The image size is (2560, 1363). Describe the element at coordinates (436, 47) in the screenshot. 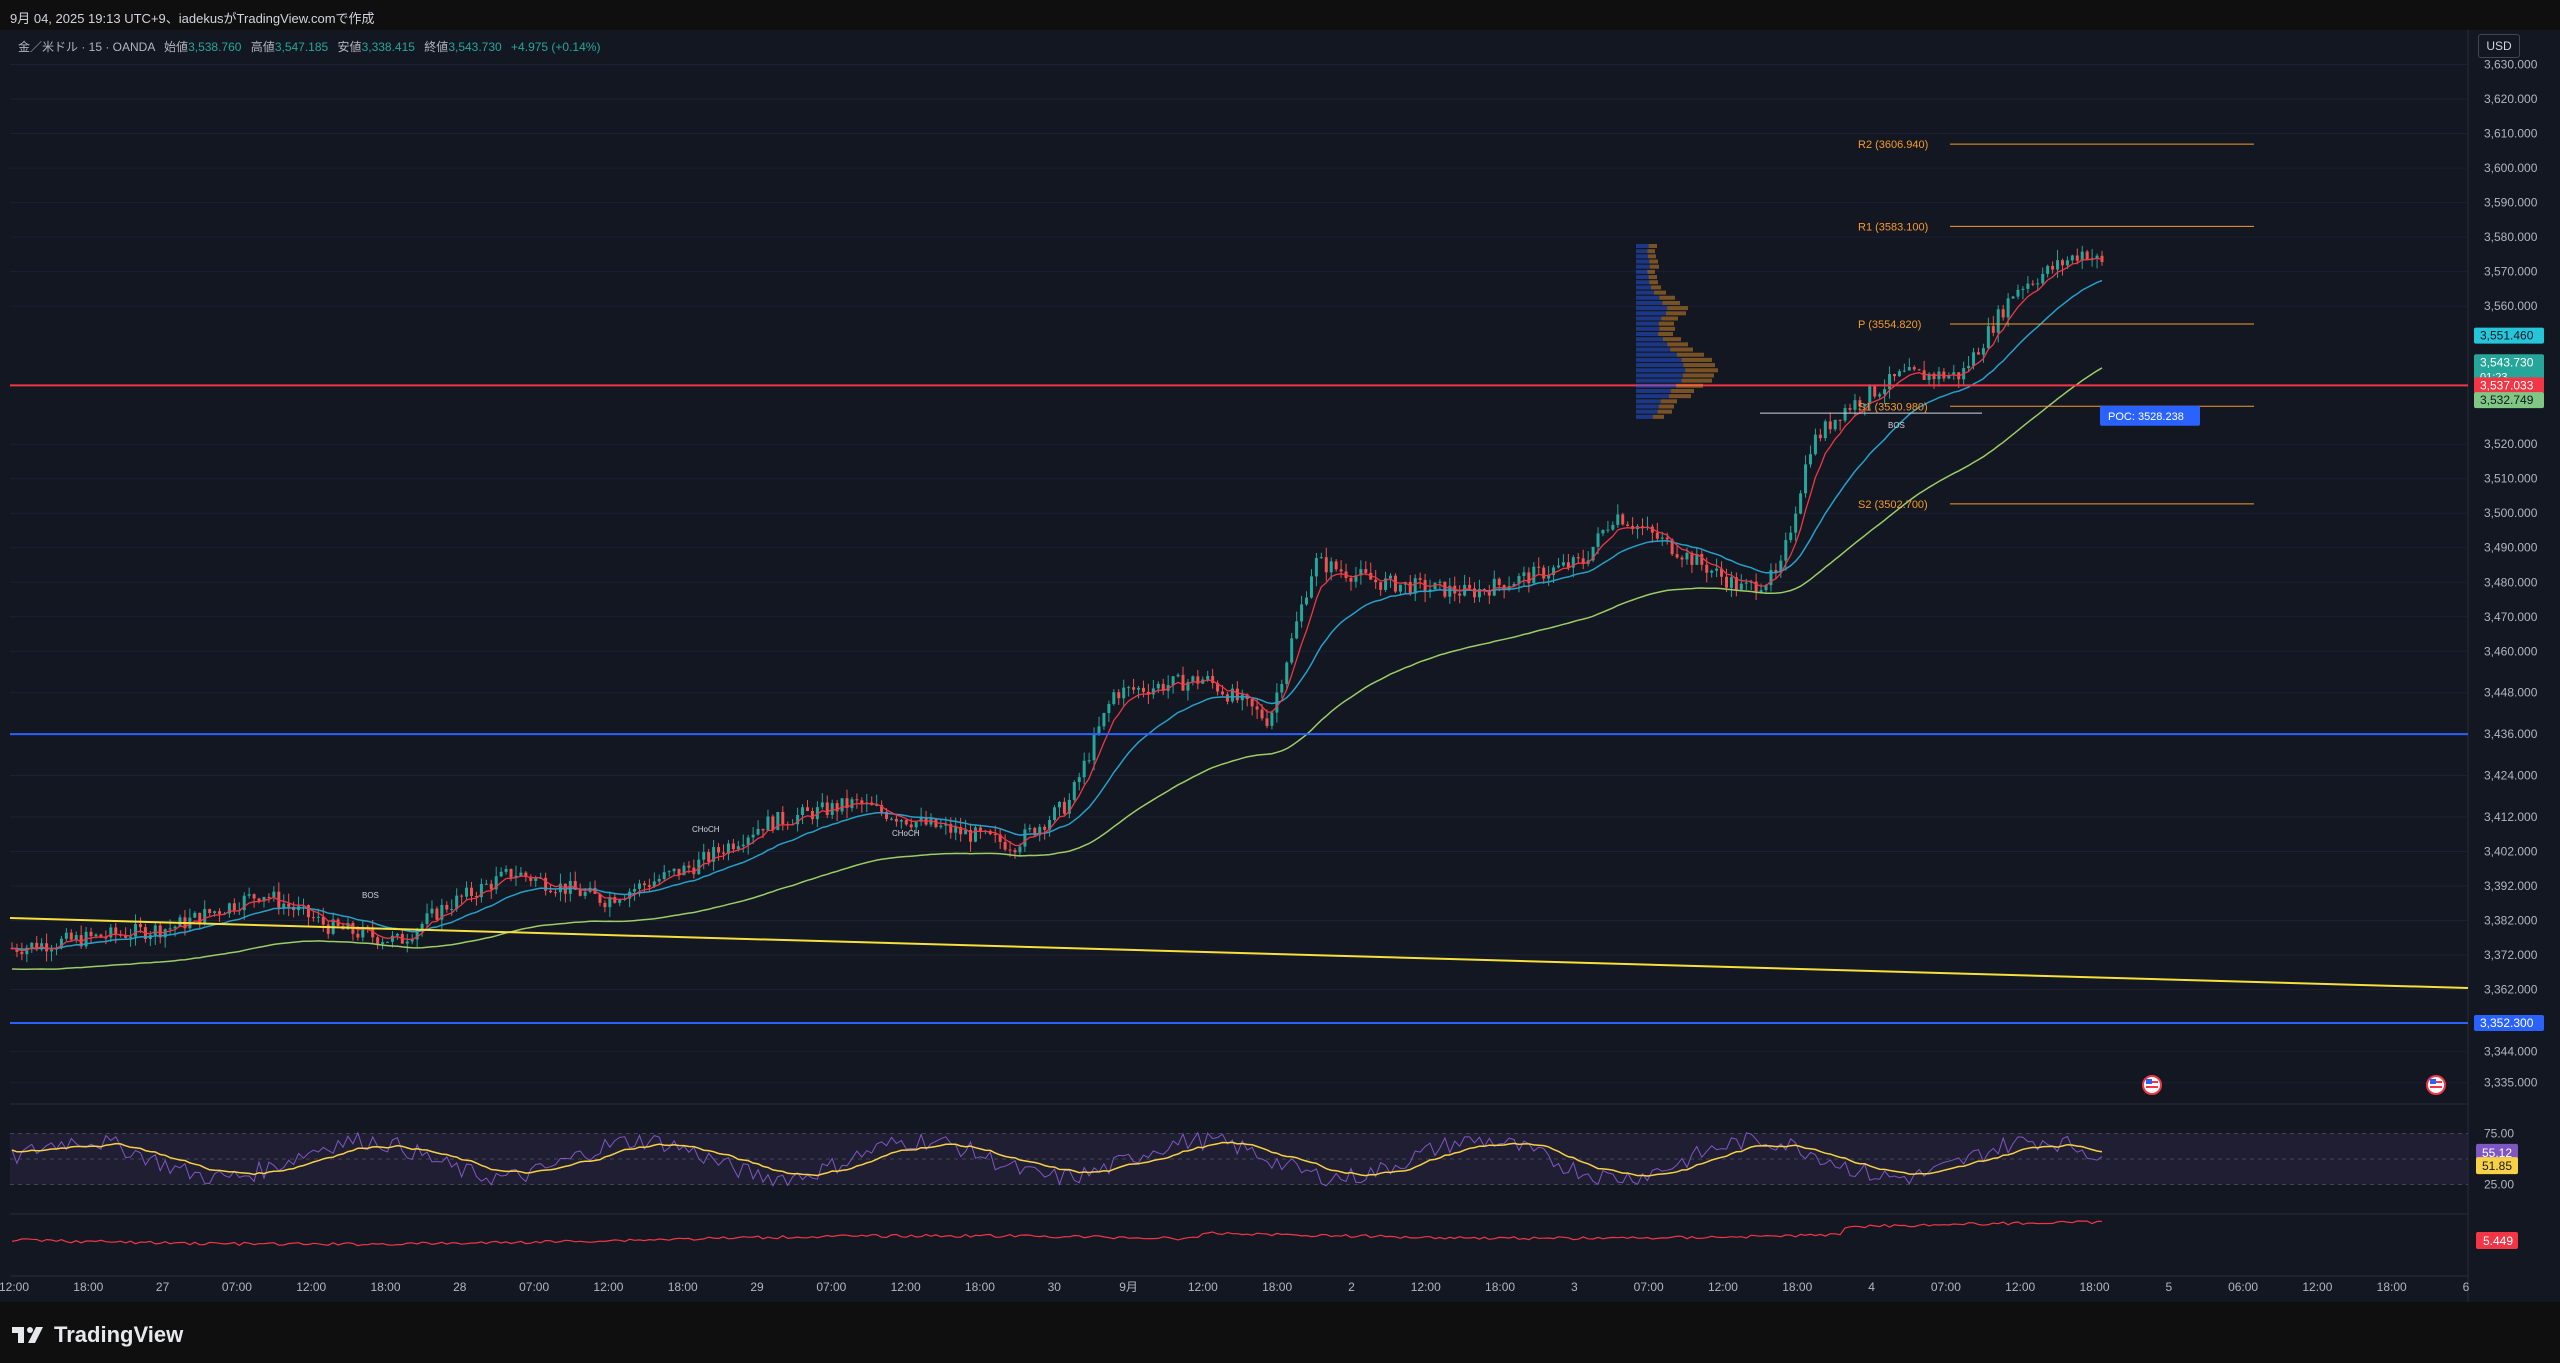

I see `close-label: 終値` at that location.